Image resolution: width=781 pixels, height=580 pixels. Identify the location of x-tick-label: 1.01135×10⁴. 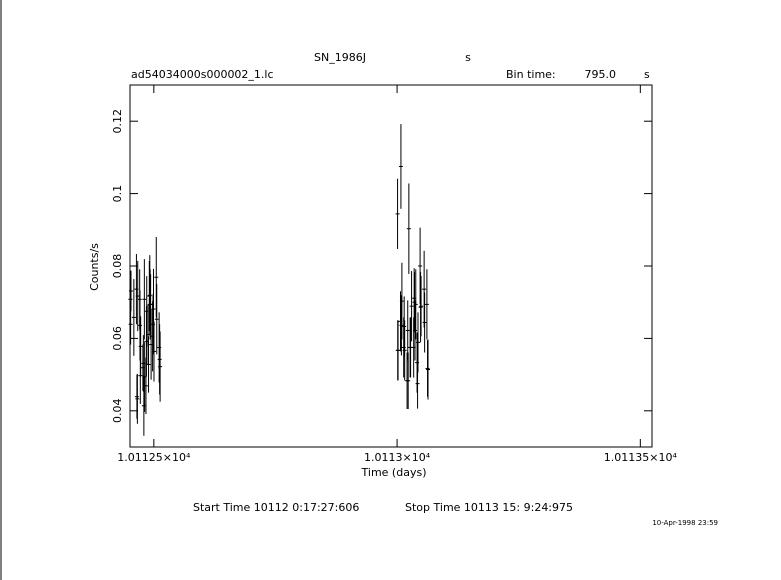
(641, 457).